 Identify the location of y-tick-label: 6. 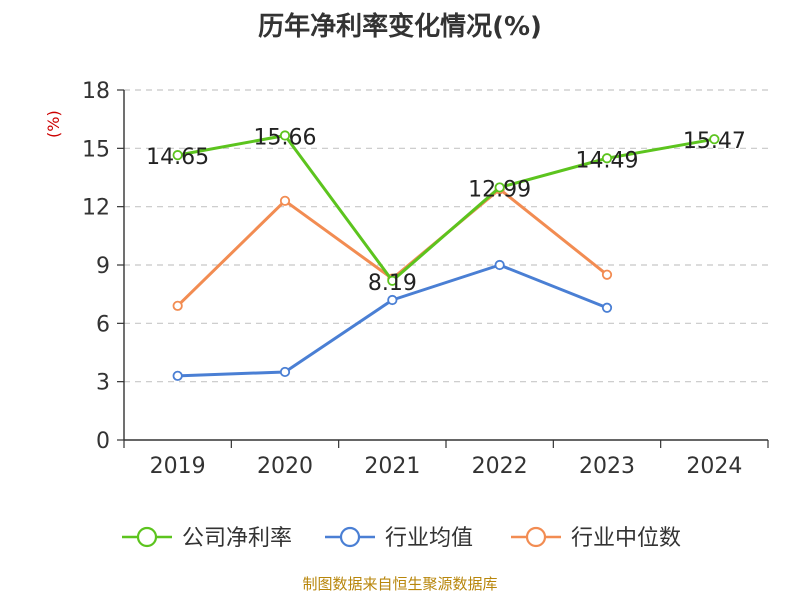
(103, 324).